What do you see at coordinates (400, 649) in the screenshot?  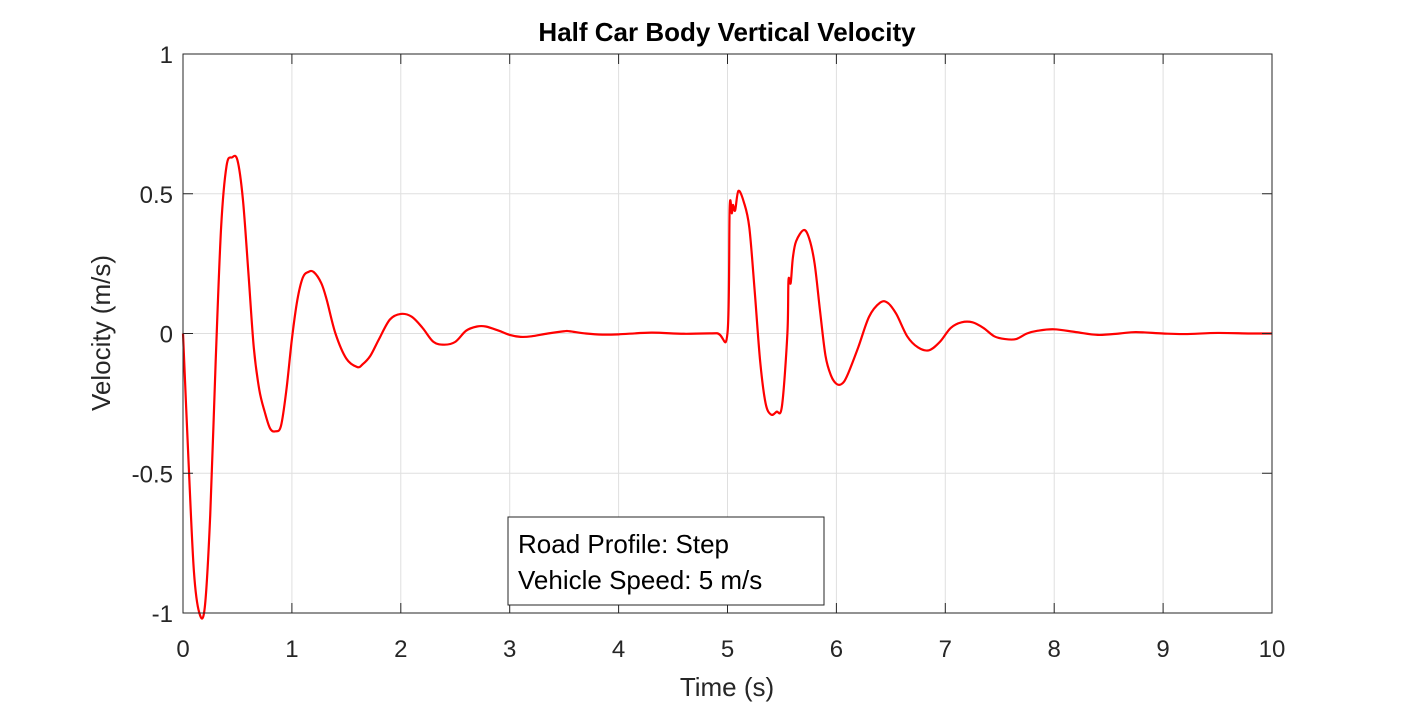 I see `x-tick-label: 2` at bounding box center [400, 649].